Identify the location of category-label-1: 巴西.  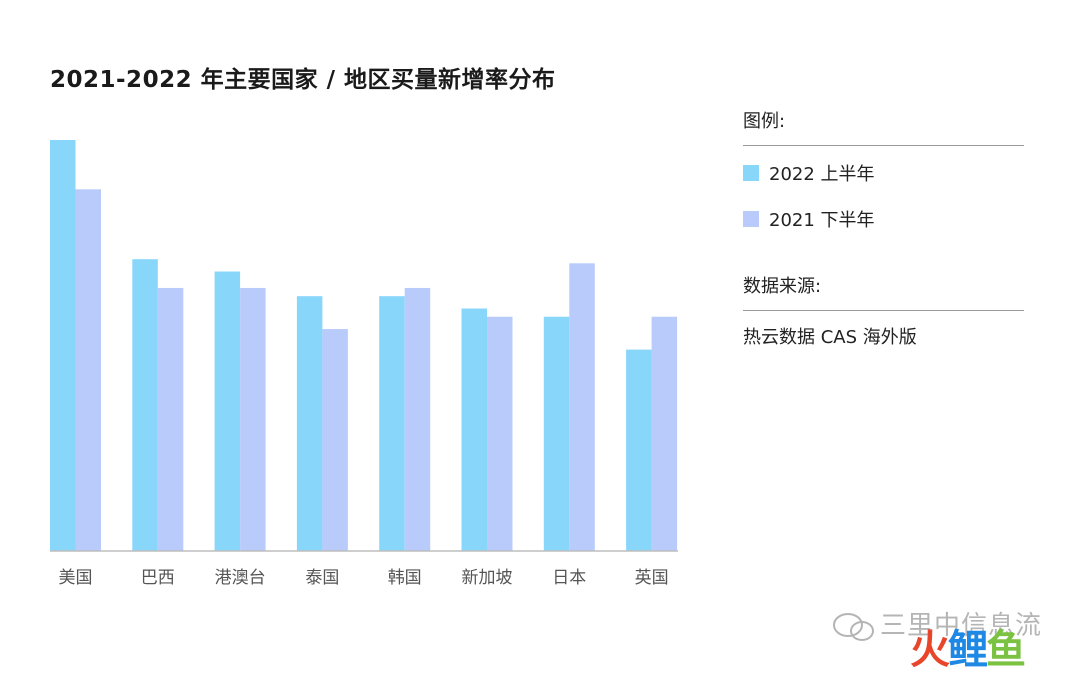
(158, 578).